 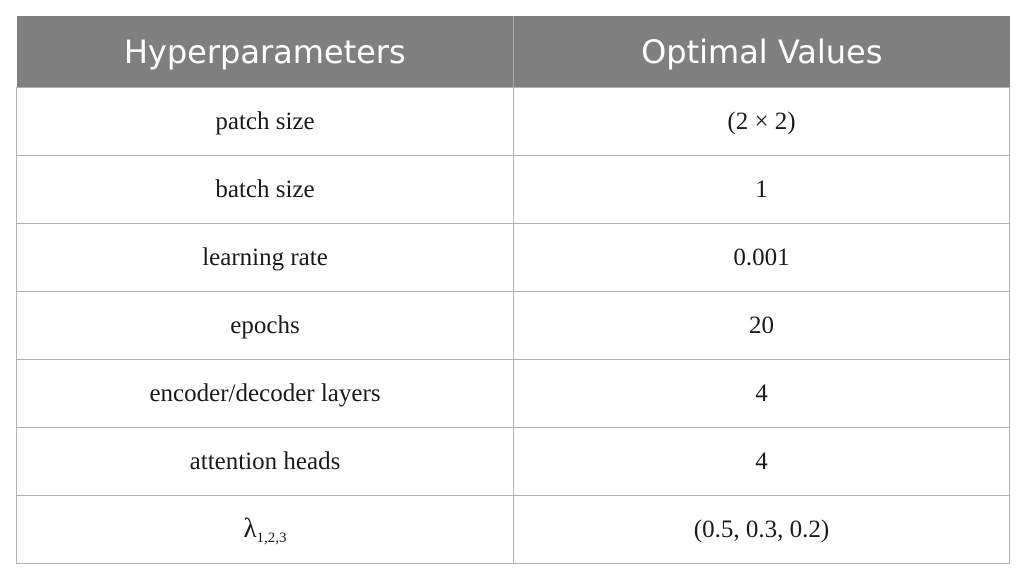 I want to click on header-optimal-values: Optimal Values, so click(x=761, y=52).